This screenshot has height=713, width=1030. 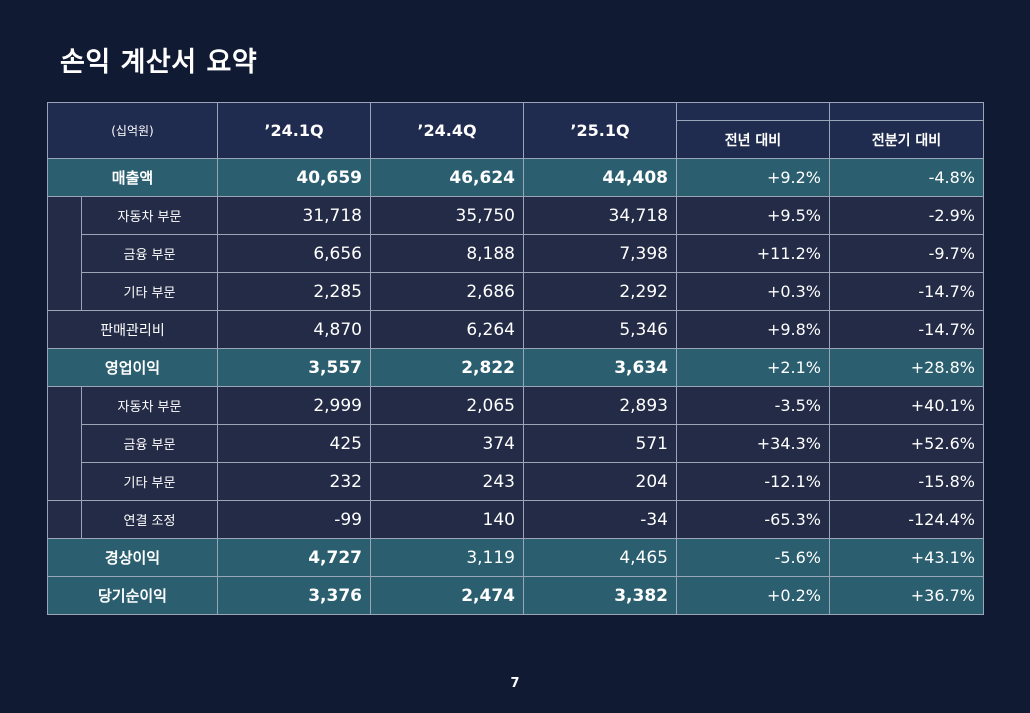 What do you see at coordinates (753, 519) in the screenshot?
I see `cell-yoy: -65.3%` at bounding box center [753, 519].